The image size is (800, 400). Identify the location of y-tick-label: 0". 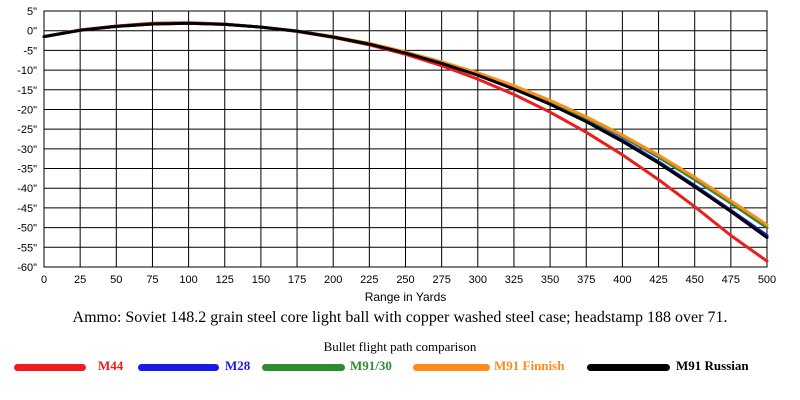
(32, 32).